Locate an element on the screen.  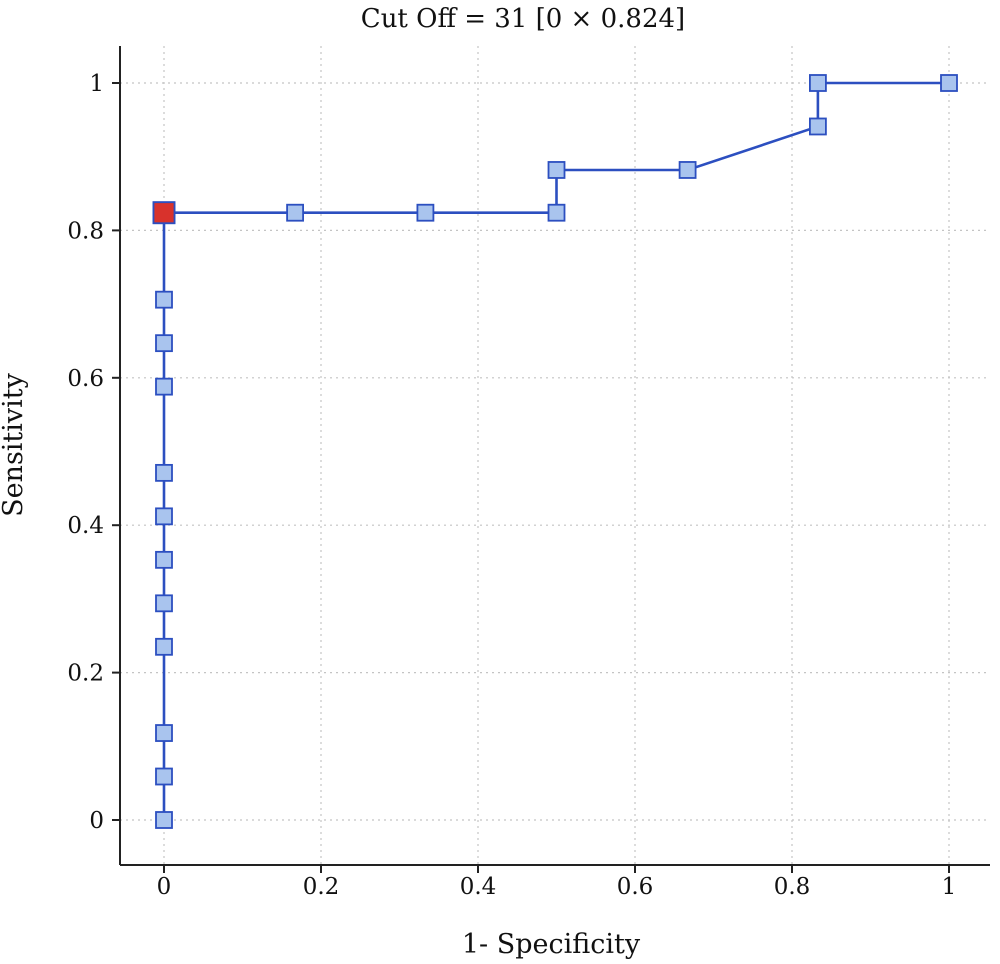
y-axis-label: Sensitivity is located at coordinates (14, 444).